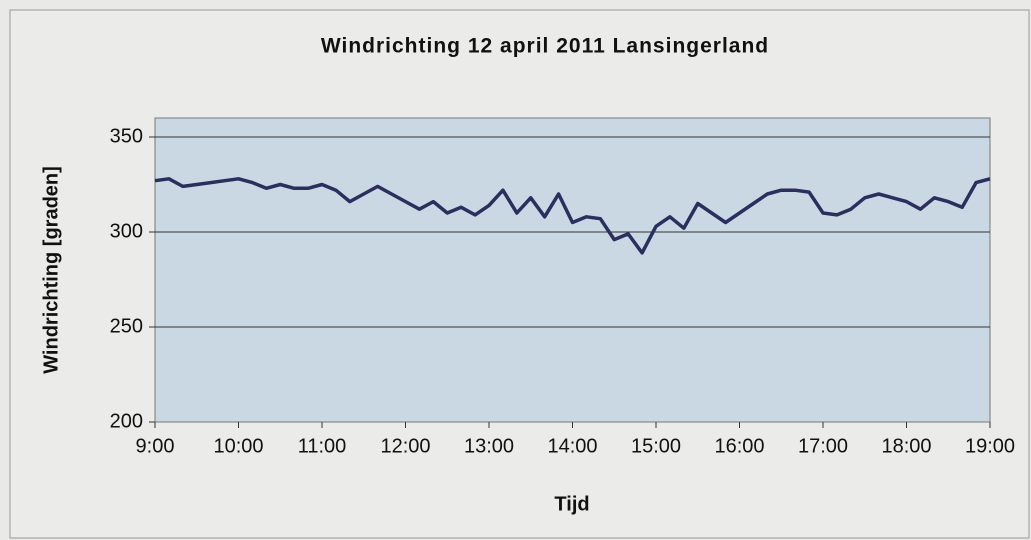 This screenshot has width=1031, height=540. Describe the element at coordinates (126, 421) in the screenshot. I see `y-tick-label: 200` at that location.